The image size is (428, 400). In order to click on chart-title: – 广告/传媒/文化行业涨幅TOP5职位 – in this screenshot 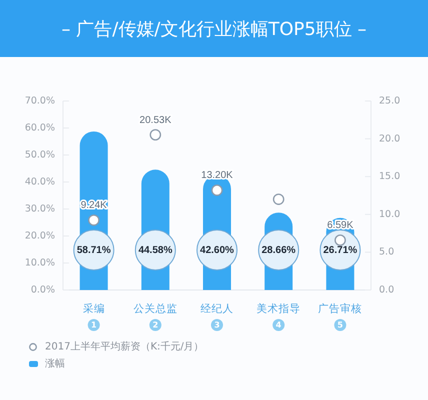, I will do `click(214, 29)`.